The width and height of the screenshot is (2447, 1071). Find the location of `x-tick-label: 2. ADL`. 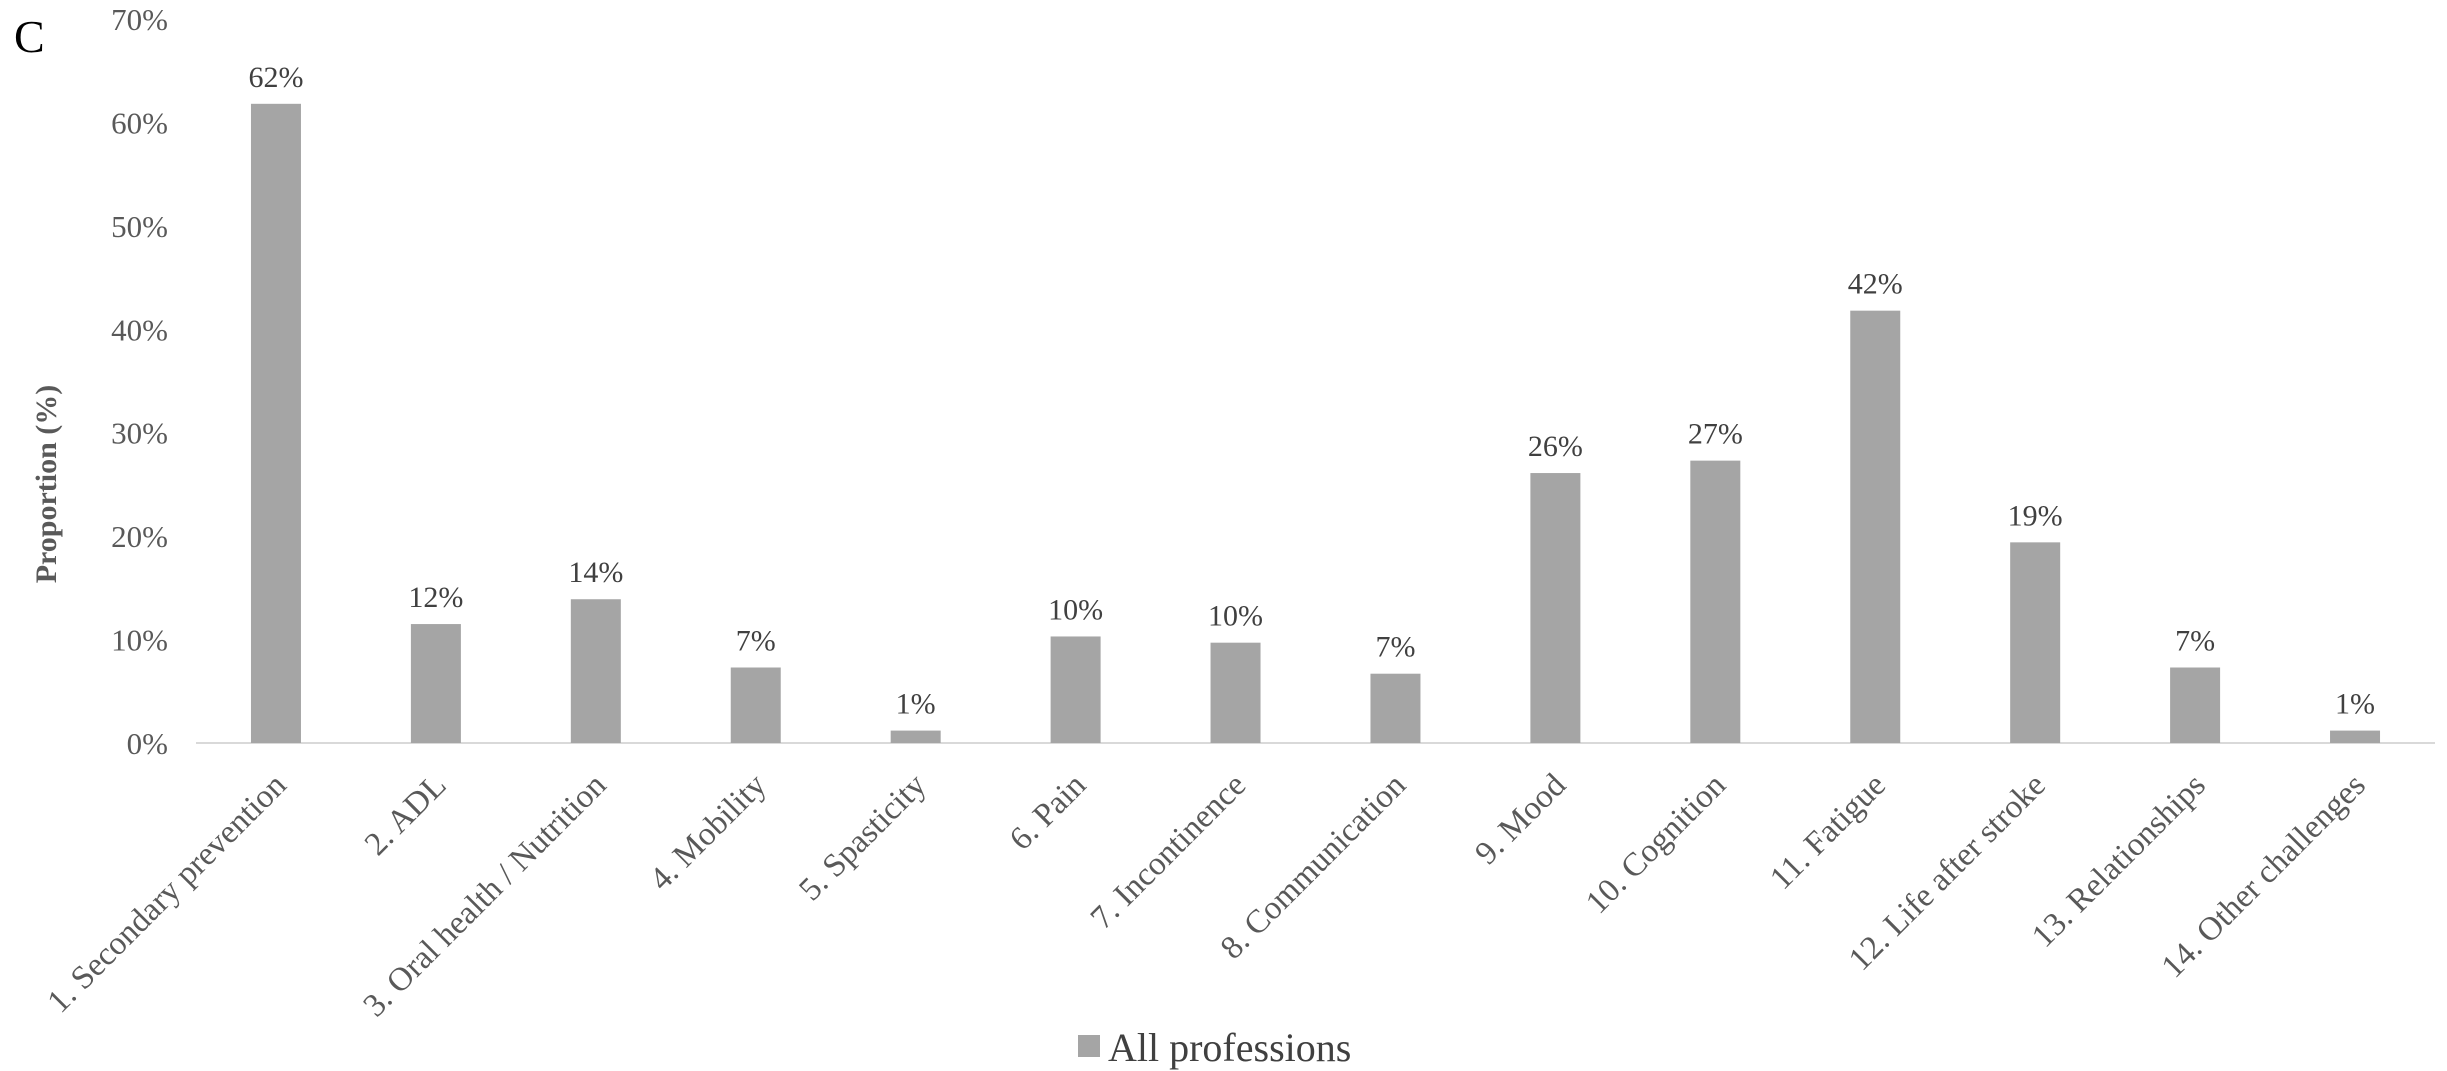

x-tick-label: 2. ADL is located at coordinates (405, 814).